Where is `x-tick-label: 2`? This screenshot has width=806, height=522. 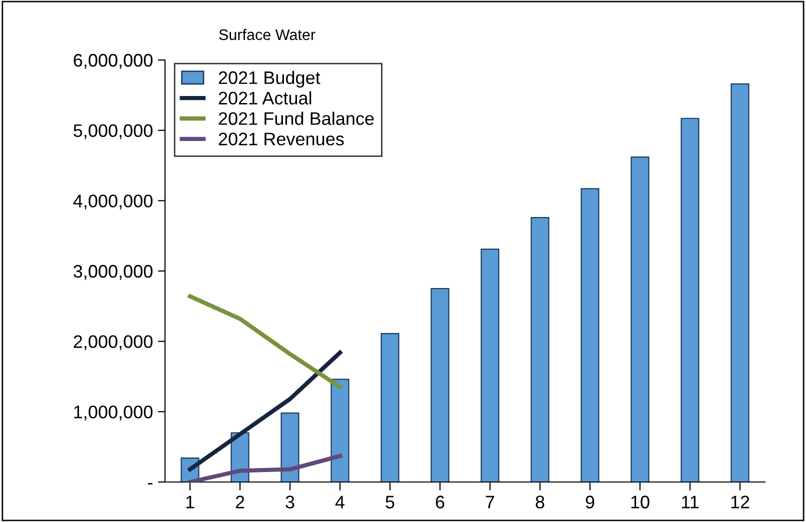
x-tick-label: 2 is located at coordinates (240, 502).